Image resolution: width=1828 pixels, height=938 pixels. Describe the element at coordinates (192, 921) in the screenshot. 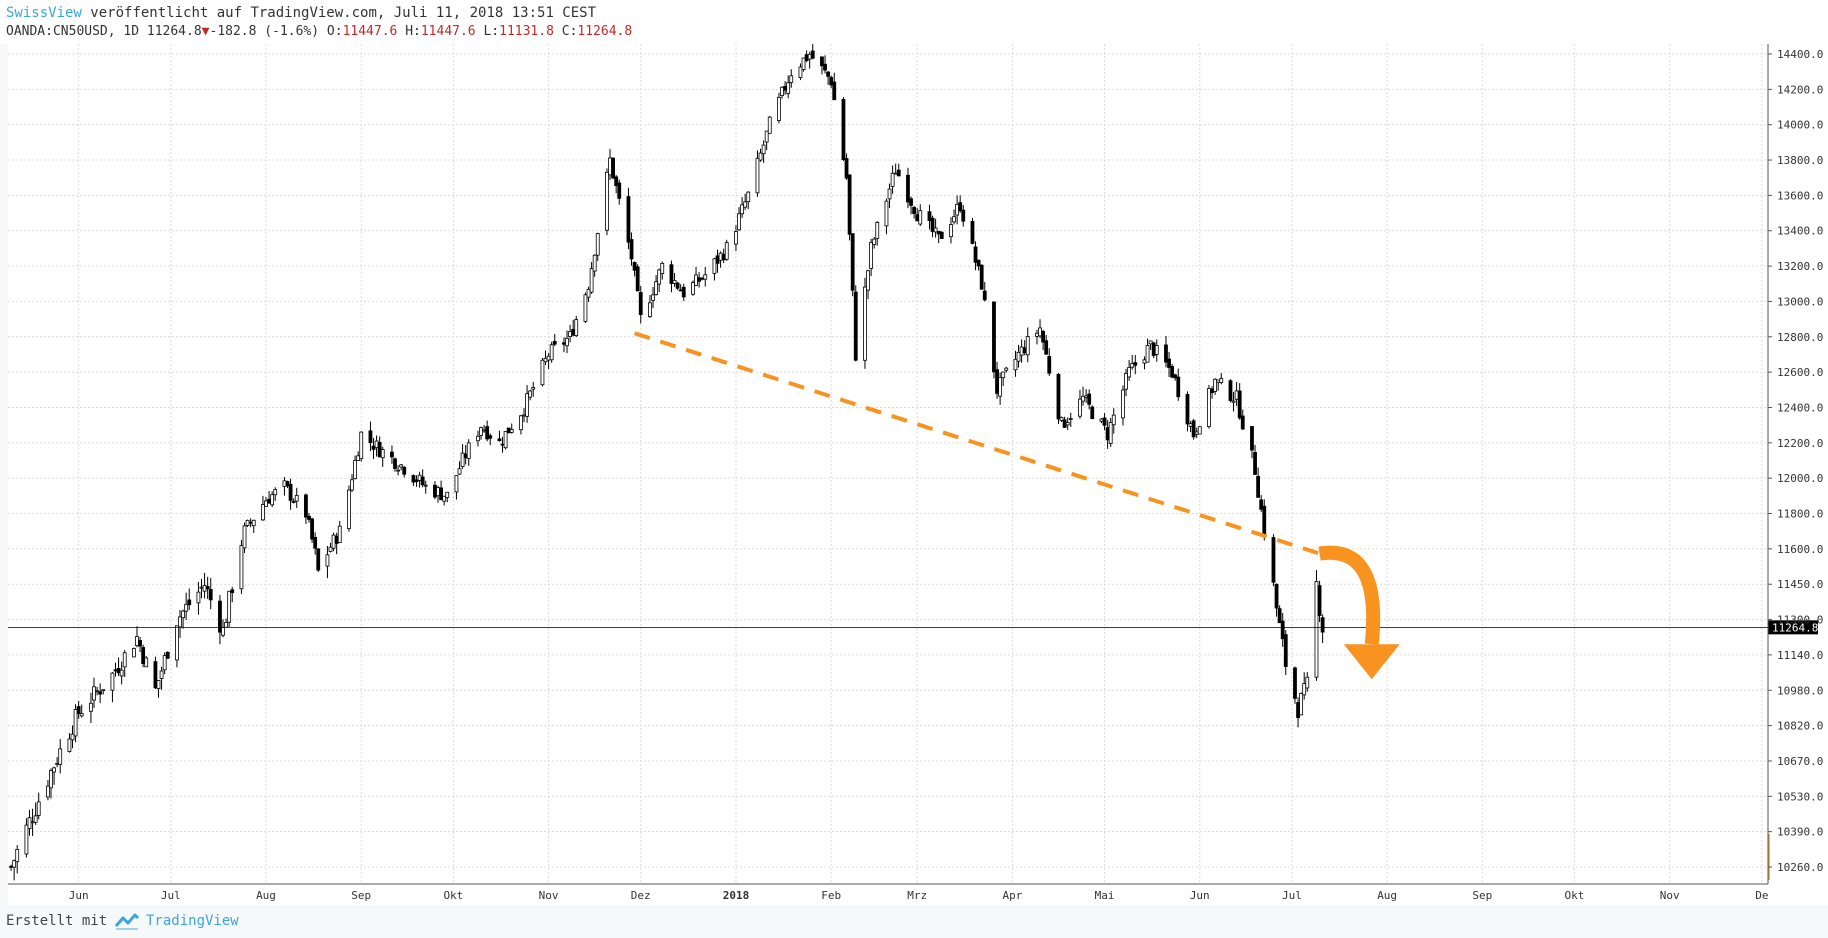

I see `tradingview-link: TradingView` at that location.